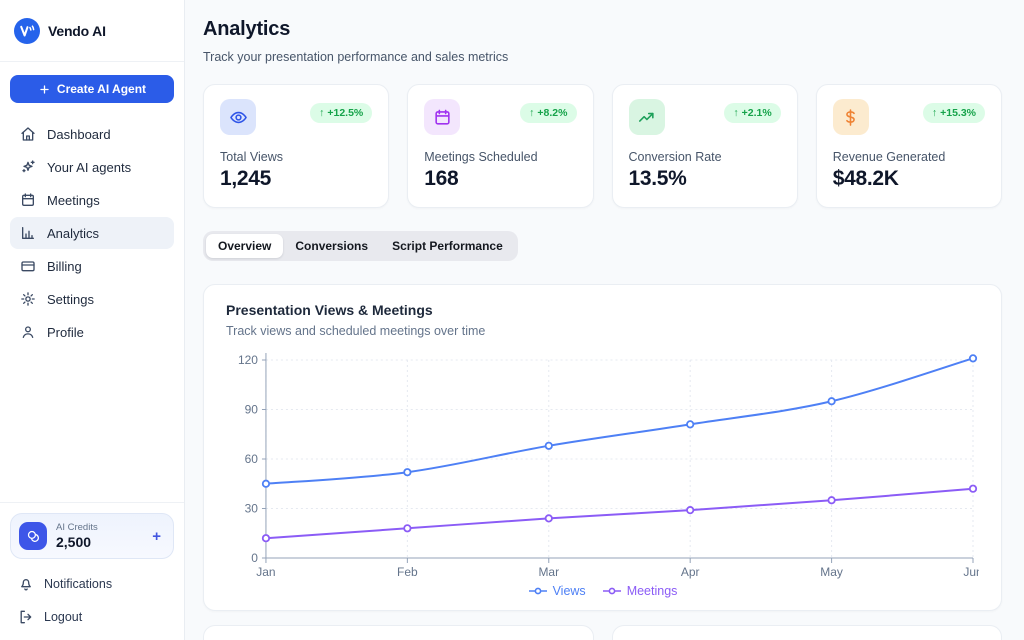 The width and height of the screenshot is (1024, 640). Describe the element at coordinates (251, 157) in the screenshot. I see `stat-label: Total Views` at that location.